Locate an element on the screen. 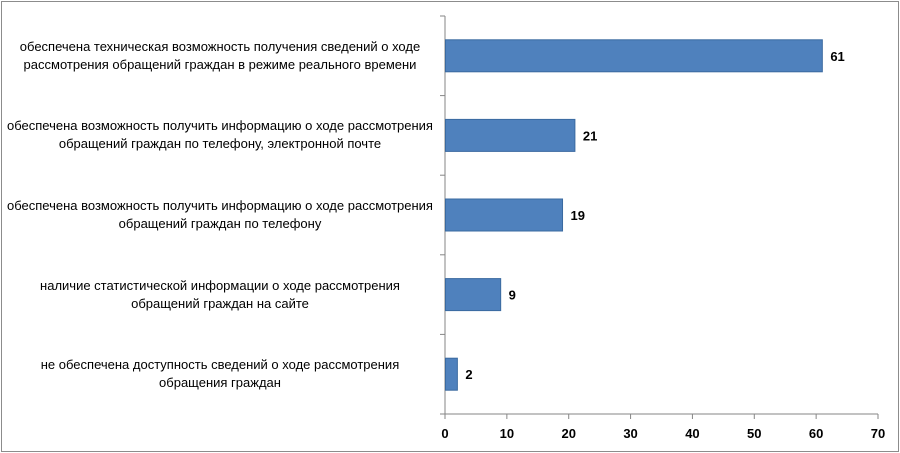 The height and width of the screenshot is (453, 900). value-label: 19 is located at coordinates (578, 215).